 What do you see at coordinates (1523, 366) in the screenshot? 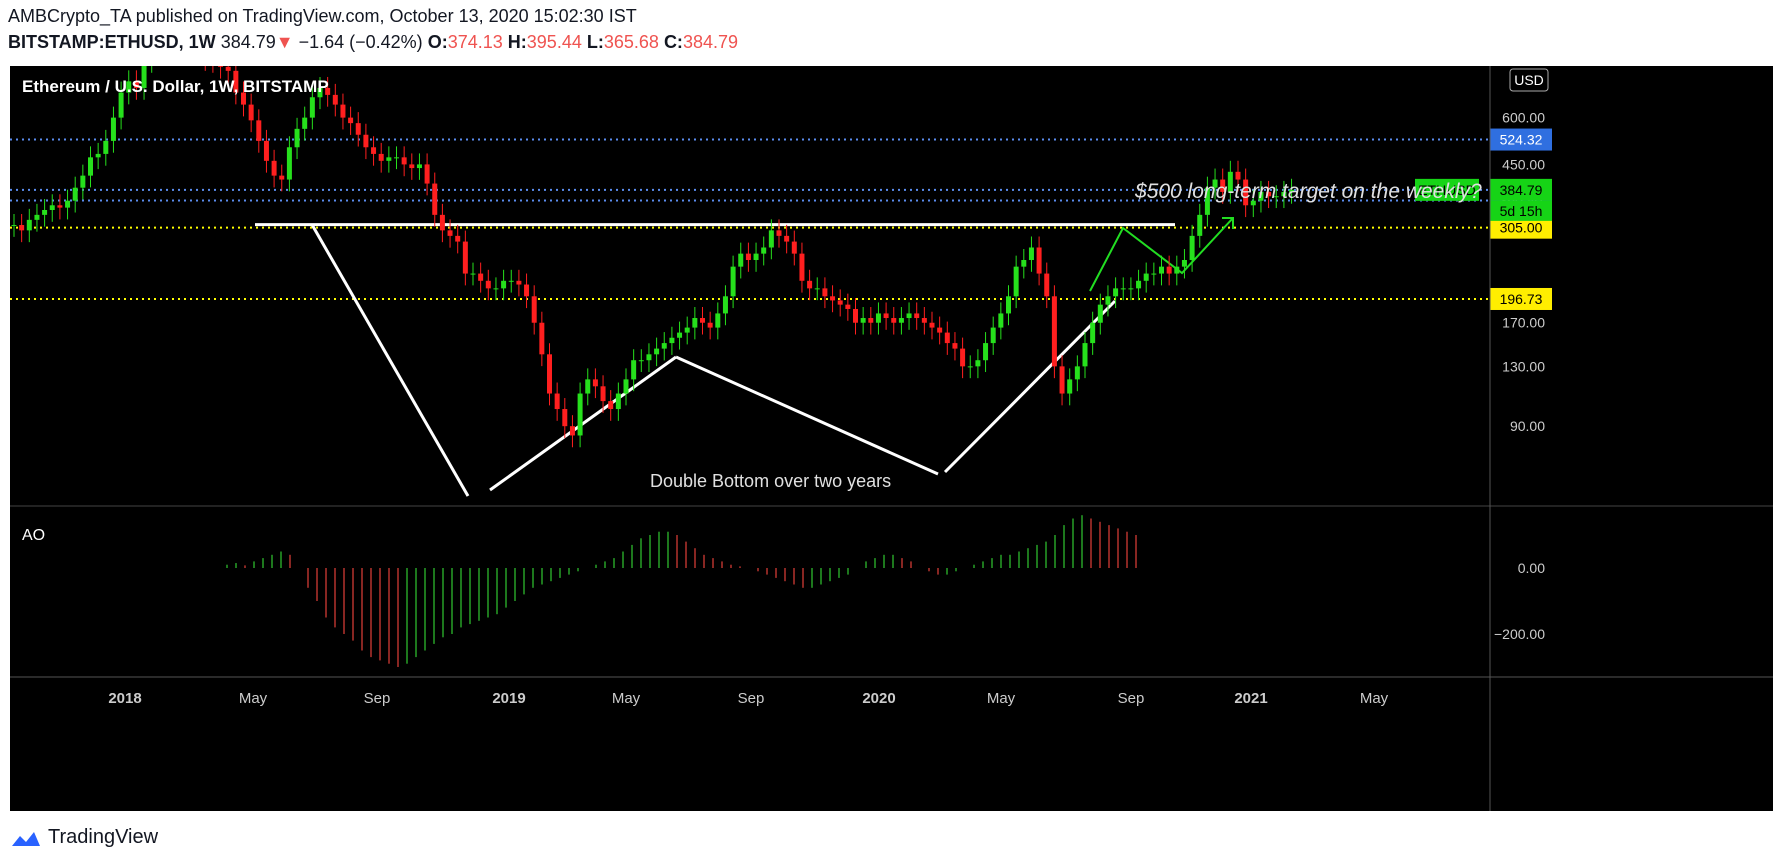
I see `price-tick-6: 130.00` at bounding box center [1523, 366].